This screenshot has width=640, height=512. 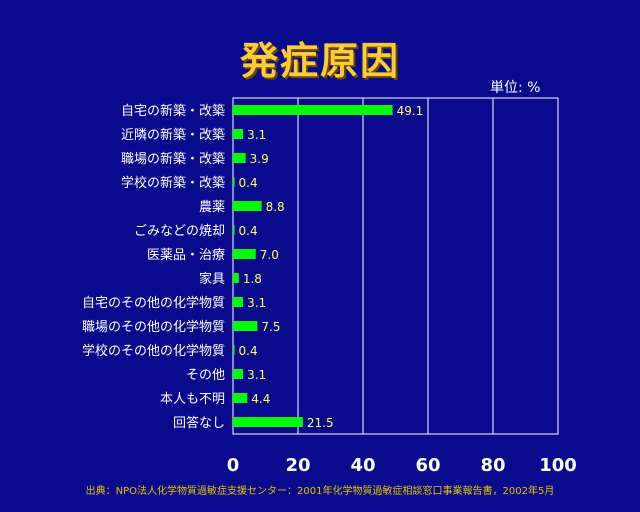 What do you see at coordinates (153, 327) in the screenshot?
I see `category-label: 職場のその他の化学物質` at bounding box center [153, 327].